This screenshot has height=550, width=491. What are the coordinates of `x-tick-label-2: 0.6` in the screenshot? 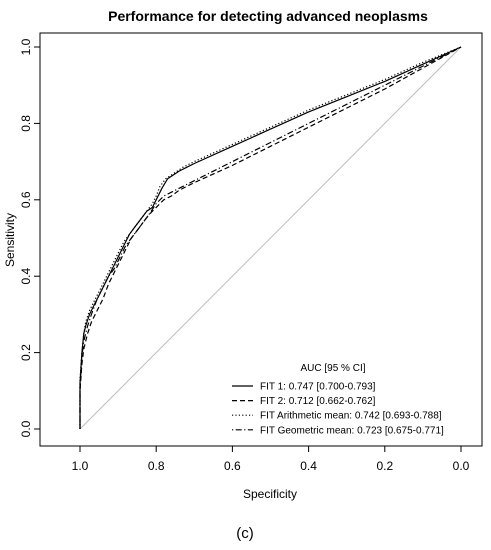 It's located at (232, 466).